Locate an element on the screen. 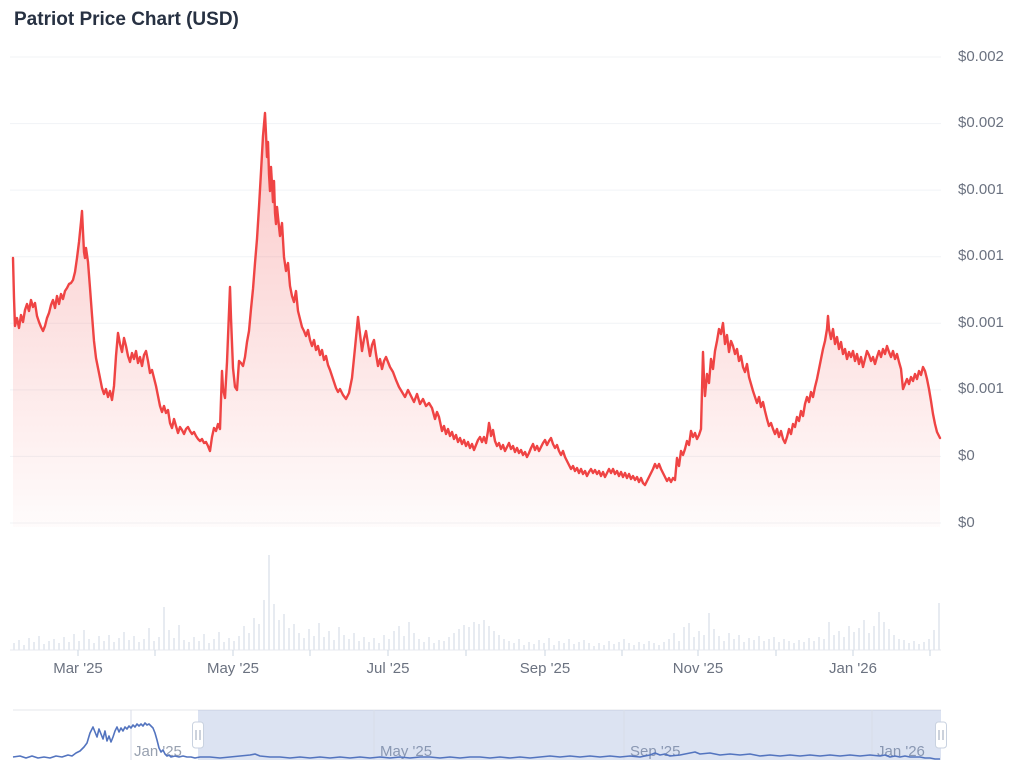 This screenshot has width=1024, height=782. x-axis-label: Jul '25 is located at coordinates (388, 668).